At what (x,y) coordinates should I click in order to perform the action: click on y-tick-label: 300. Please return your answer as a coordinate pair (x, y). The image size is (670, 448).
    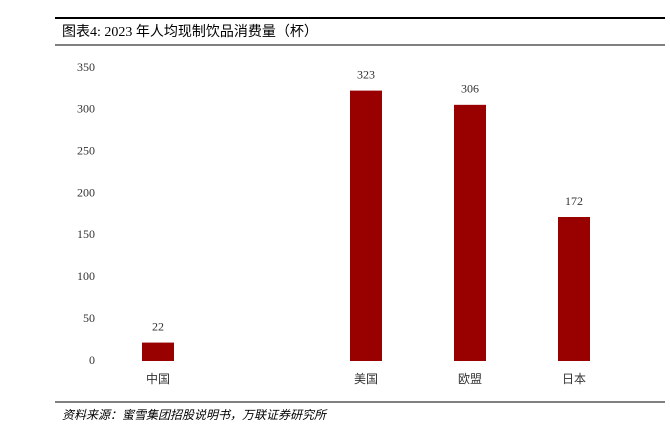
    Looking at the image, I should click on (86, 109).